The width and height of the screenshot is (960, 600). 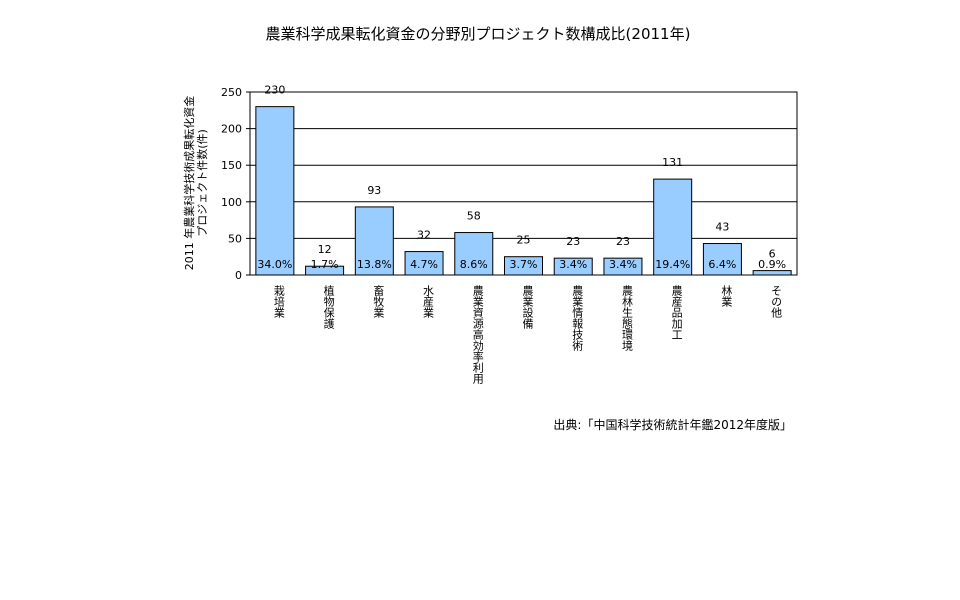 I want to click on x-tick-label: 林業, so click(x=726, y=295).